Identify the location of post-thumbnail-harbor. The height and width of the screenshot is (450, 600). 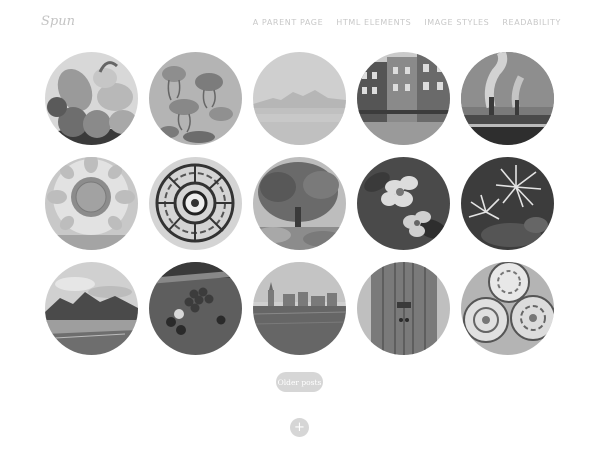
(299, 308).